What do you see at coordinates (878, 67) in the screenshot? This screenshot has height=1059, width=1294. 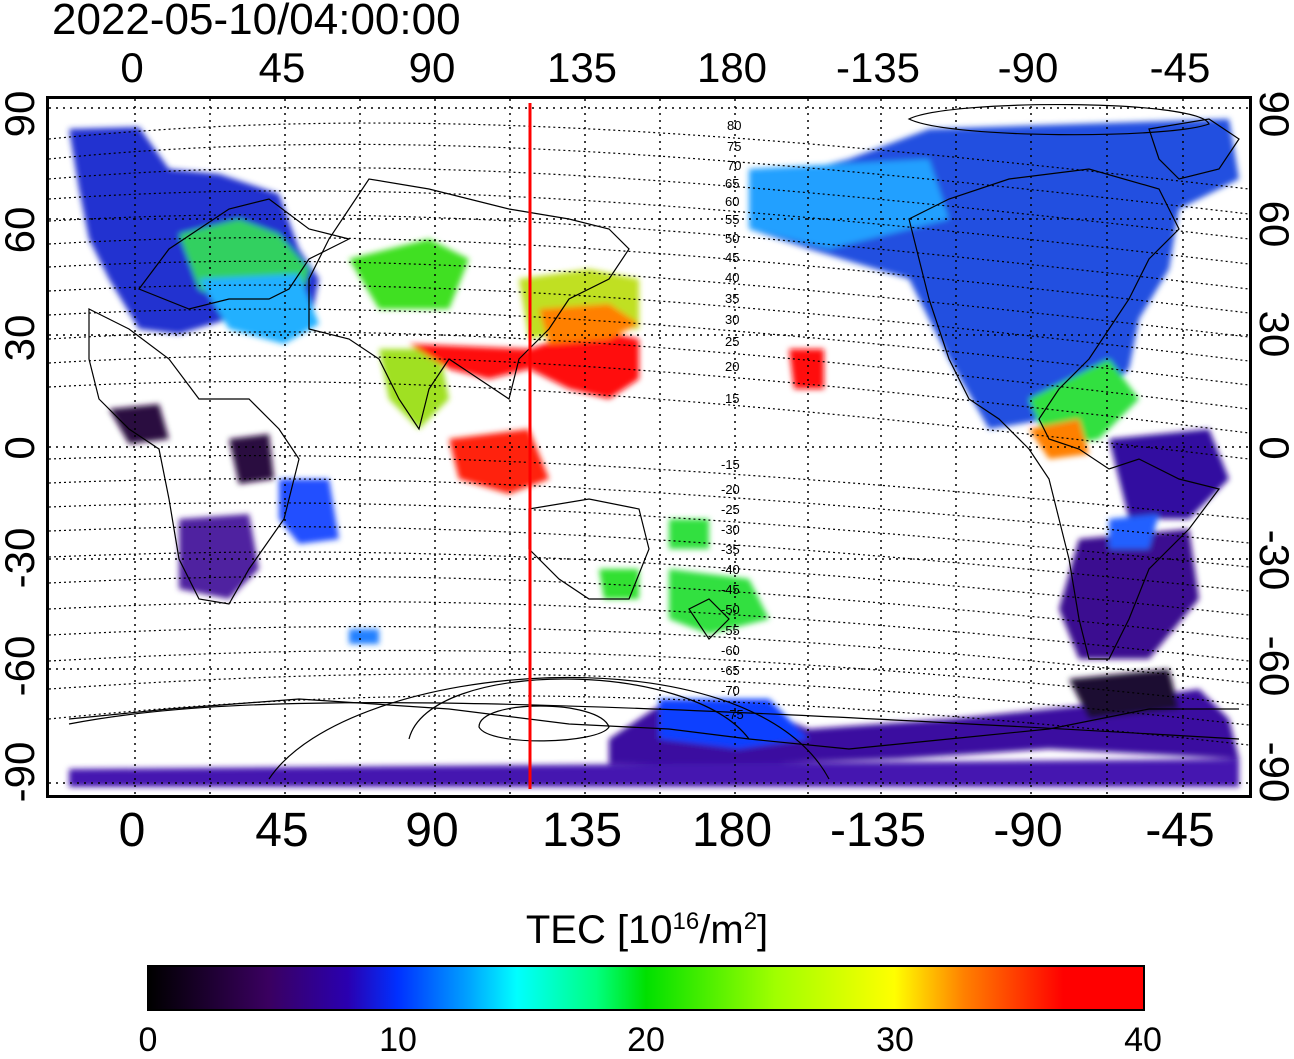 I see `top-lon-label: -135` at bounding box center [878, 67].